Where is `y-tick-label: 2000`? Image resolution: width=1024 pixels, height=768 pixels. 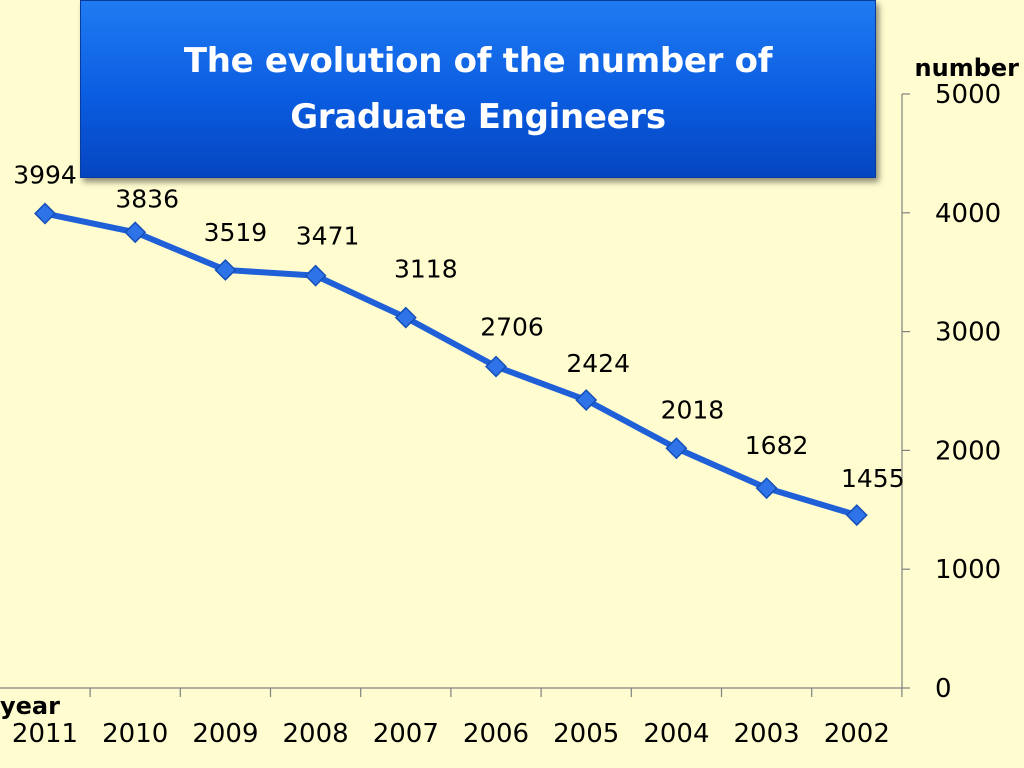
y-tick-label: 2000 is located at coordinates (968, 451).